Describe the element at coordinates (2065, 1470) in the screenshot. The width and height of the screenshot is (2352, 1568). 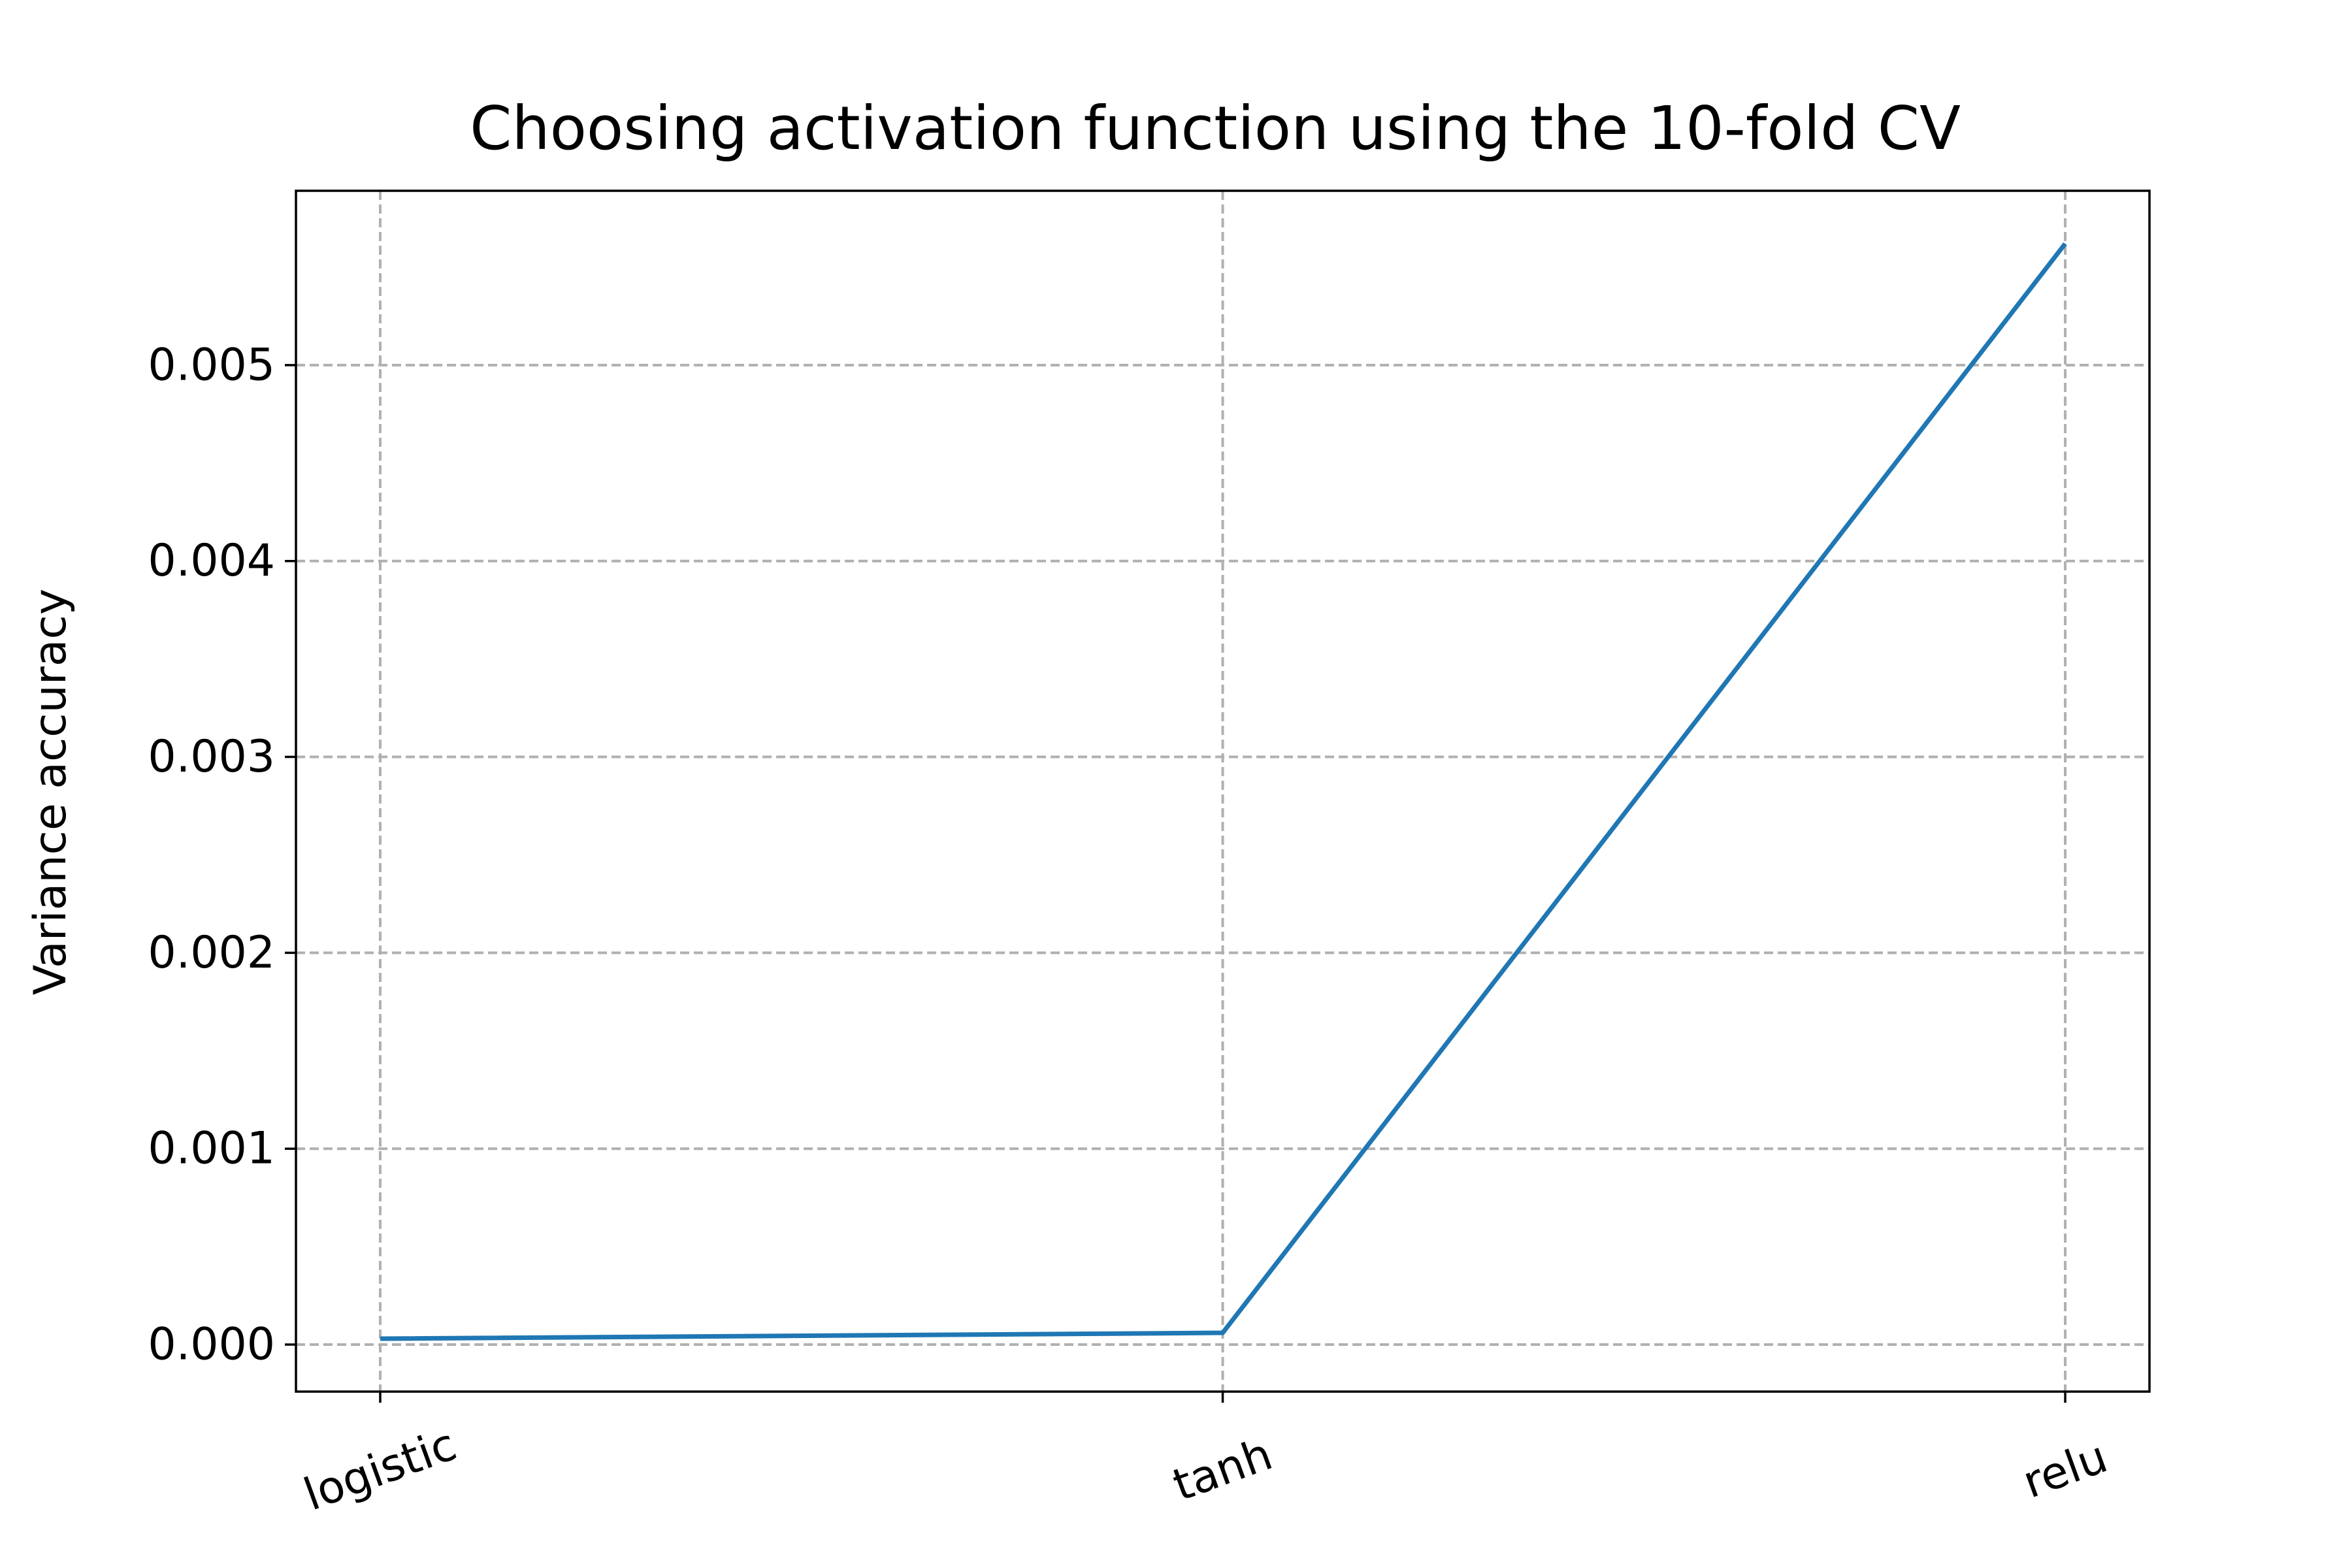
I see `x-tick-label: relu` at that location.